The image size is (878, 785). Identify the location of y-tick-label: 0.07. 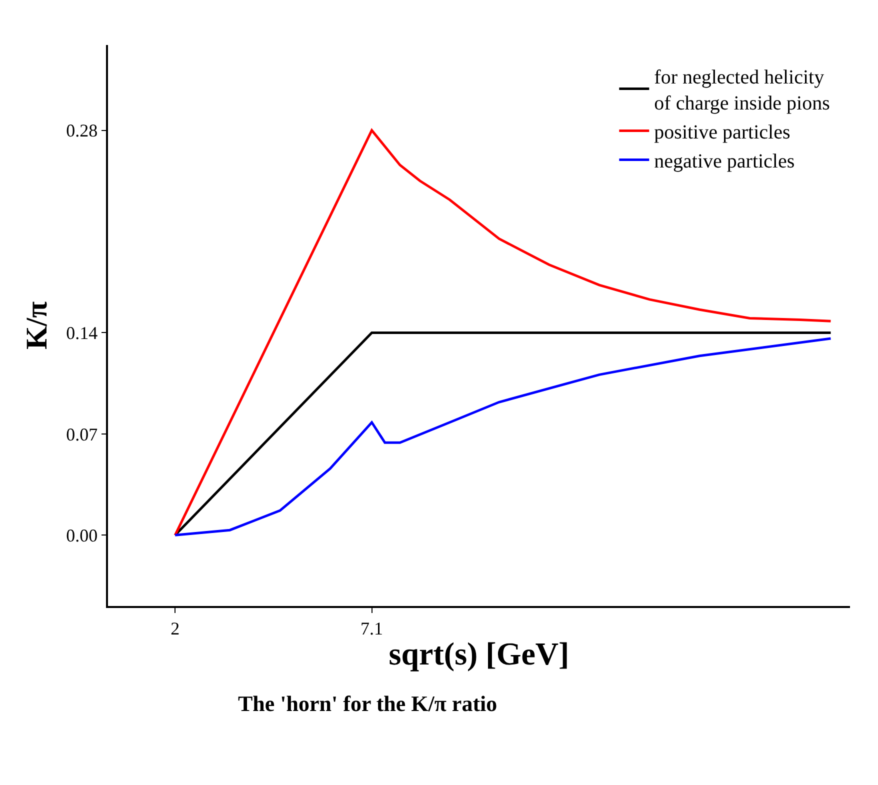
(82, 434).